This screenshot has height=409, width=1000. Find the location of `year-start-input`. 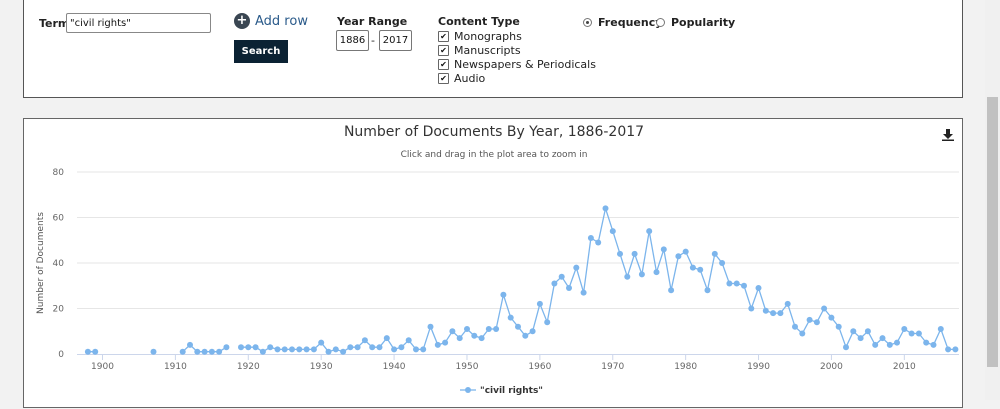

year-start-input is located at coordinates (352, 40).